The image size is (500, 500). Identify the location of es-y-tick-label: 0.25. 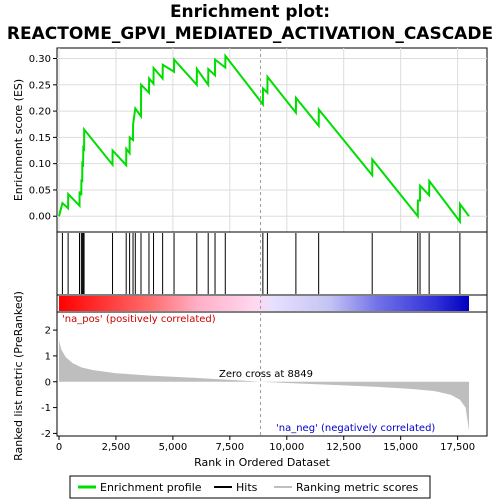
(40, 85).